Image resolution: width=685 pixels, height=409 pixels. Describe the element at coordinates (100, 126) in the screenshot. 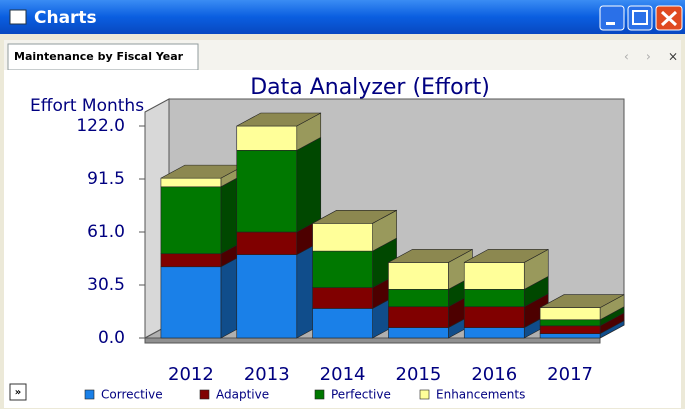

I see `y-tick-label: 122.0` at that location.